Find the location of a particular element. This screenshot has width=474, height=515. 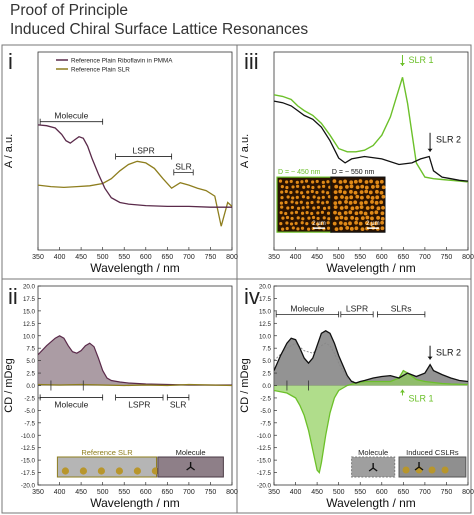

y-tick-label: 15.0 is located at coordinates (265, 311).